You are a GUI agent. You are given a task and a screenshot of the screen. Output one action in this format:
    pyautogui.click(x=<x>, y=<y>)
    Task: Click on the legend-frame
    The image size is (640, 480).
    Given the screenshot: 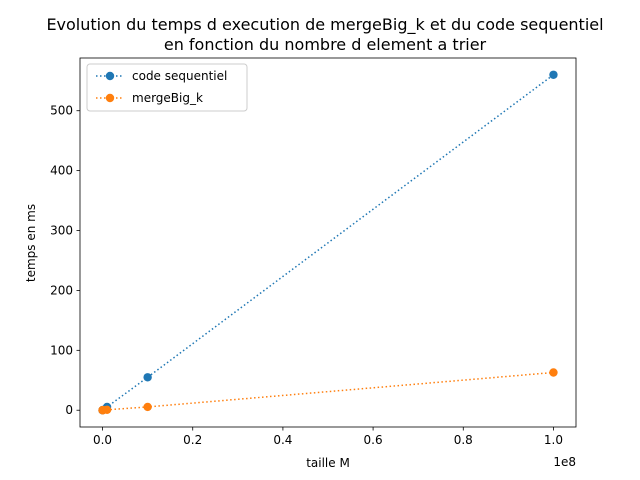 What is the action you would take?
    pyautogui.click(x=167, y=87)
    